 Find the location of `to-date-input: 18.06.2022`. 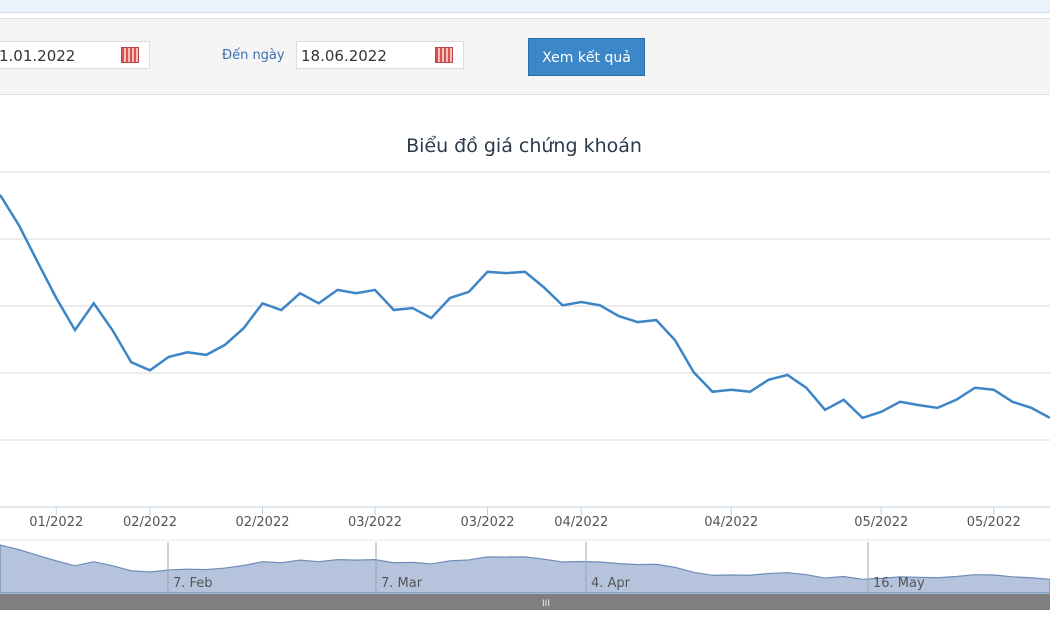

to-date-input: 18.06.2022 is located at coordinates (380, 55).